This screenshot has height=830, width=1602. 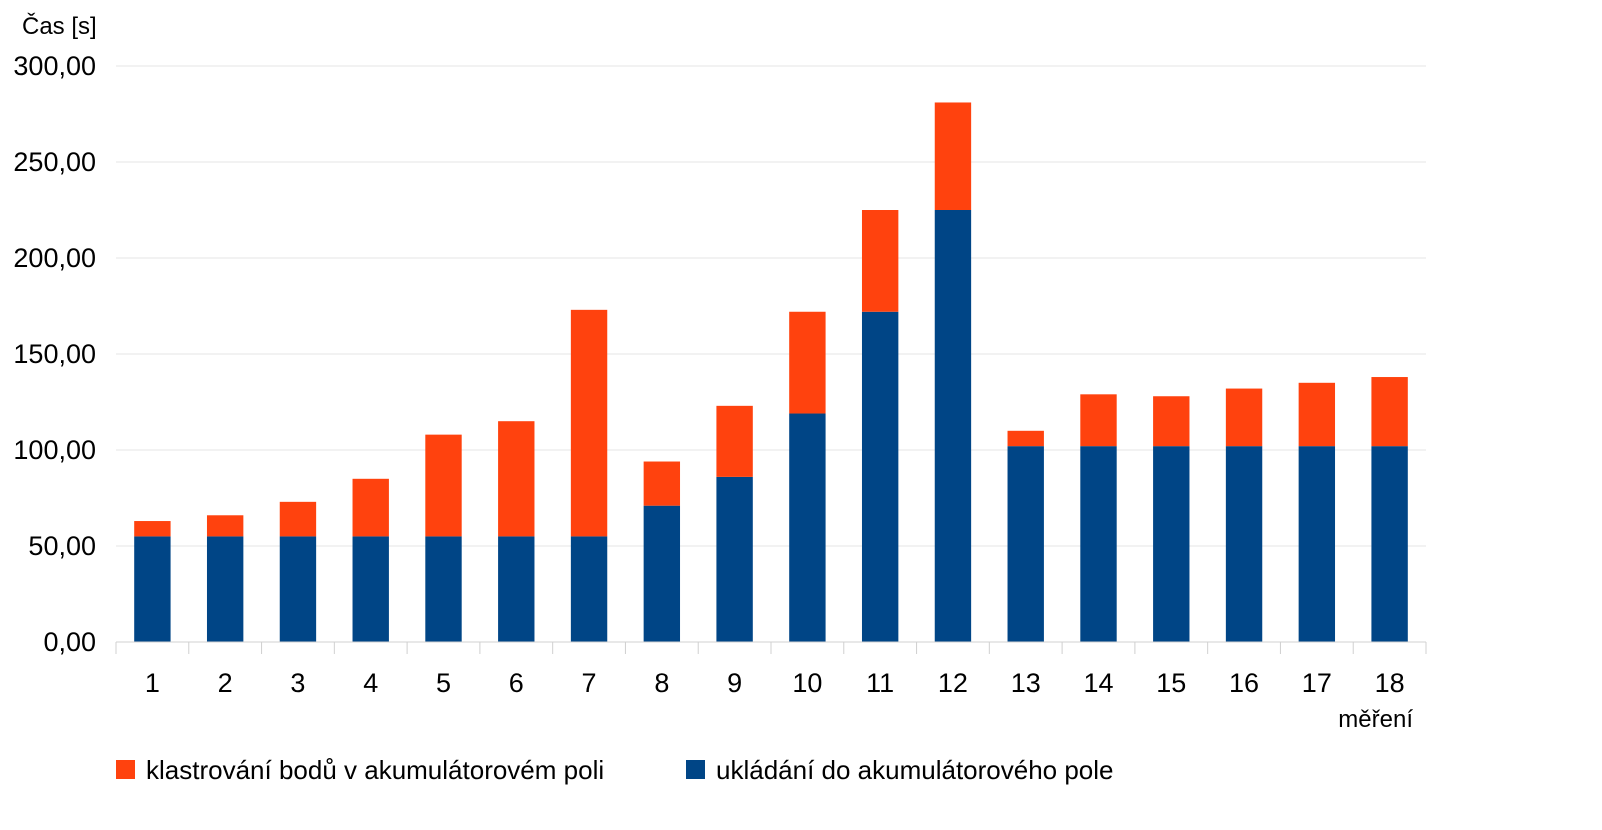 What do you see at coordinates (1098, 683) in the screenshot?
I see `x-tick-label: 14` at bounding box center [1098, 683].